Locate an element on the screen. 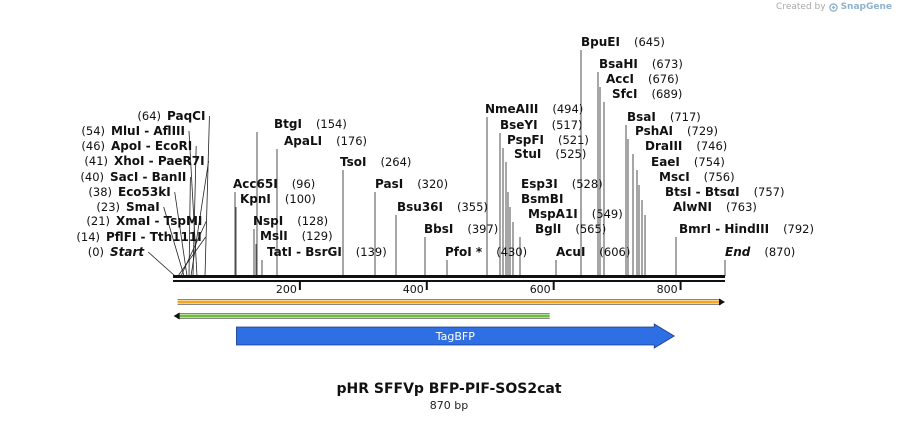  site-position: (689) is located at coordinates (666, 94).